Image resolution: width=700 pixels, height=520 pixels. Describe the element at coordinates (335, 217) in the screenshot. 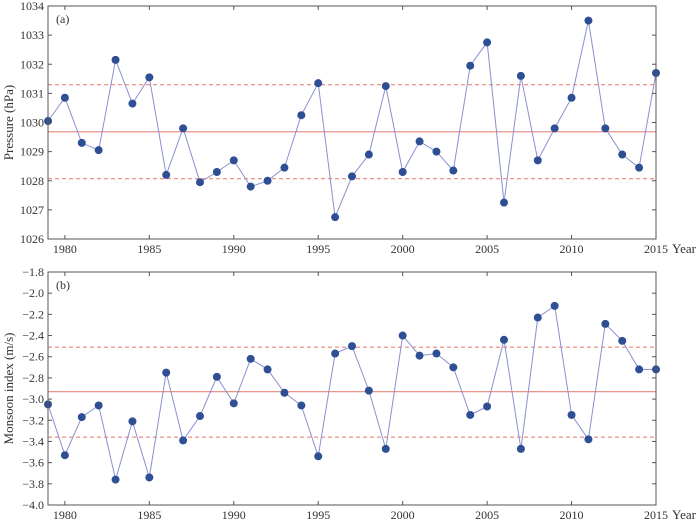

I see `data-point-1996` at that location.